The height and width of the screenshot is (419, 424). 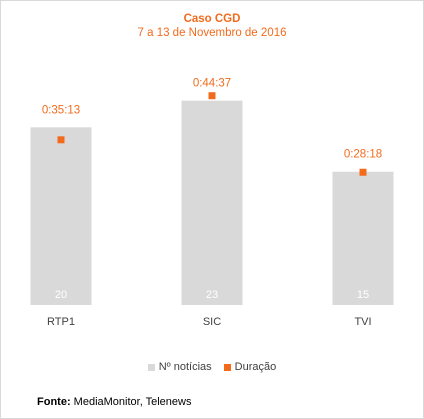 What do you see at coordinates (61, 110) in the screenshot?
I see `duration-label-rtp1: 0:35:13` at bounding box center [61, 110].